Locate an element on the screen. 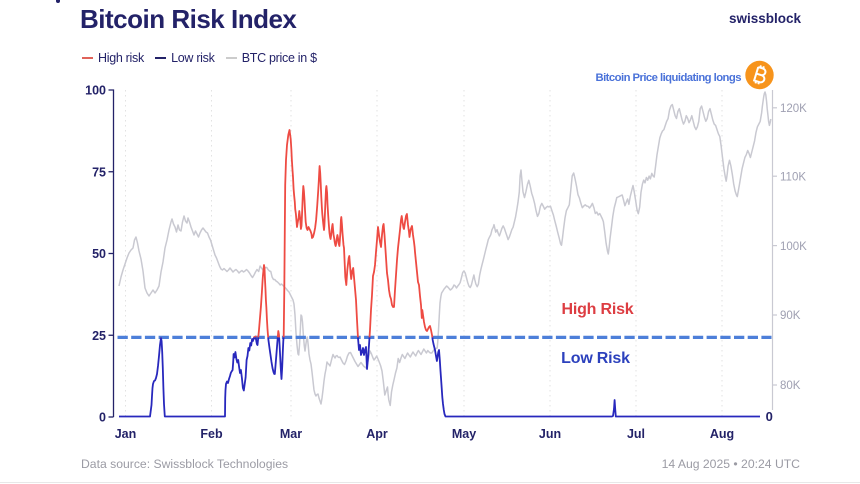 This screenshot has width=860, height=484. svg-text: 100K is located at coordinates (793, 247).